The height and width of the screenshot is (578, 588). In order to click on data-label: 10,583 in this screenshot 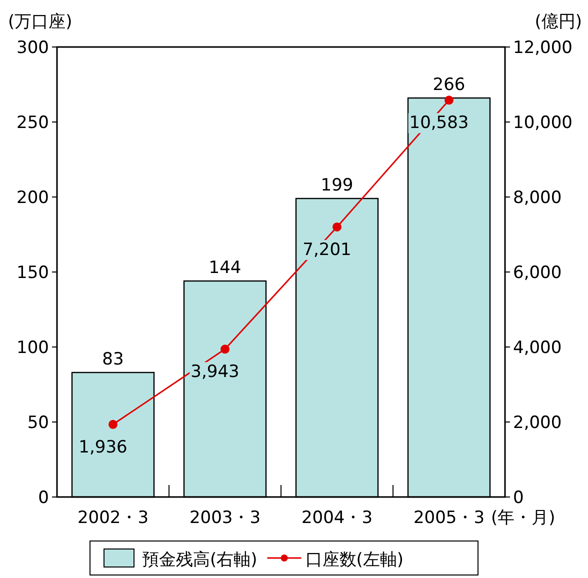, I will do `click(439, 123)`.